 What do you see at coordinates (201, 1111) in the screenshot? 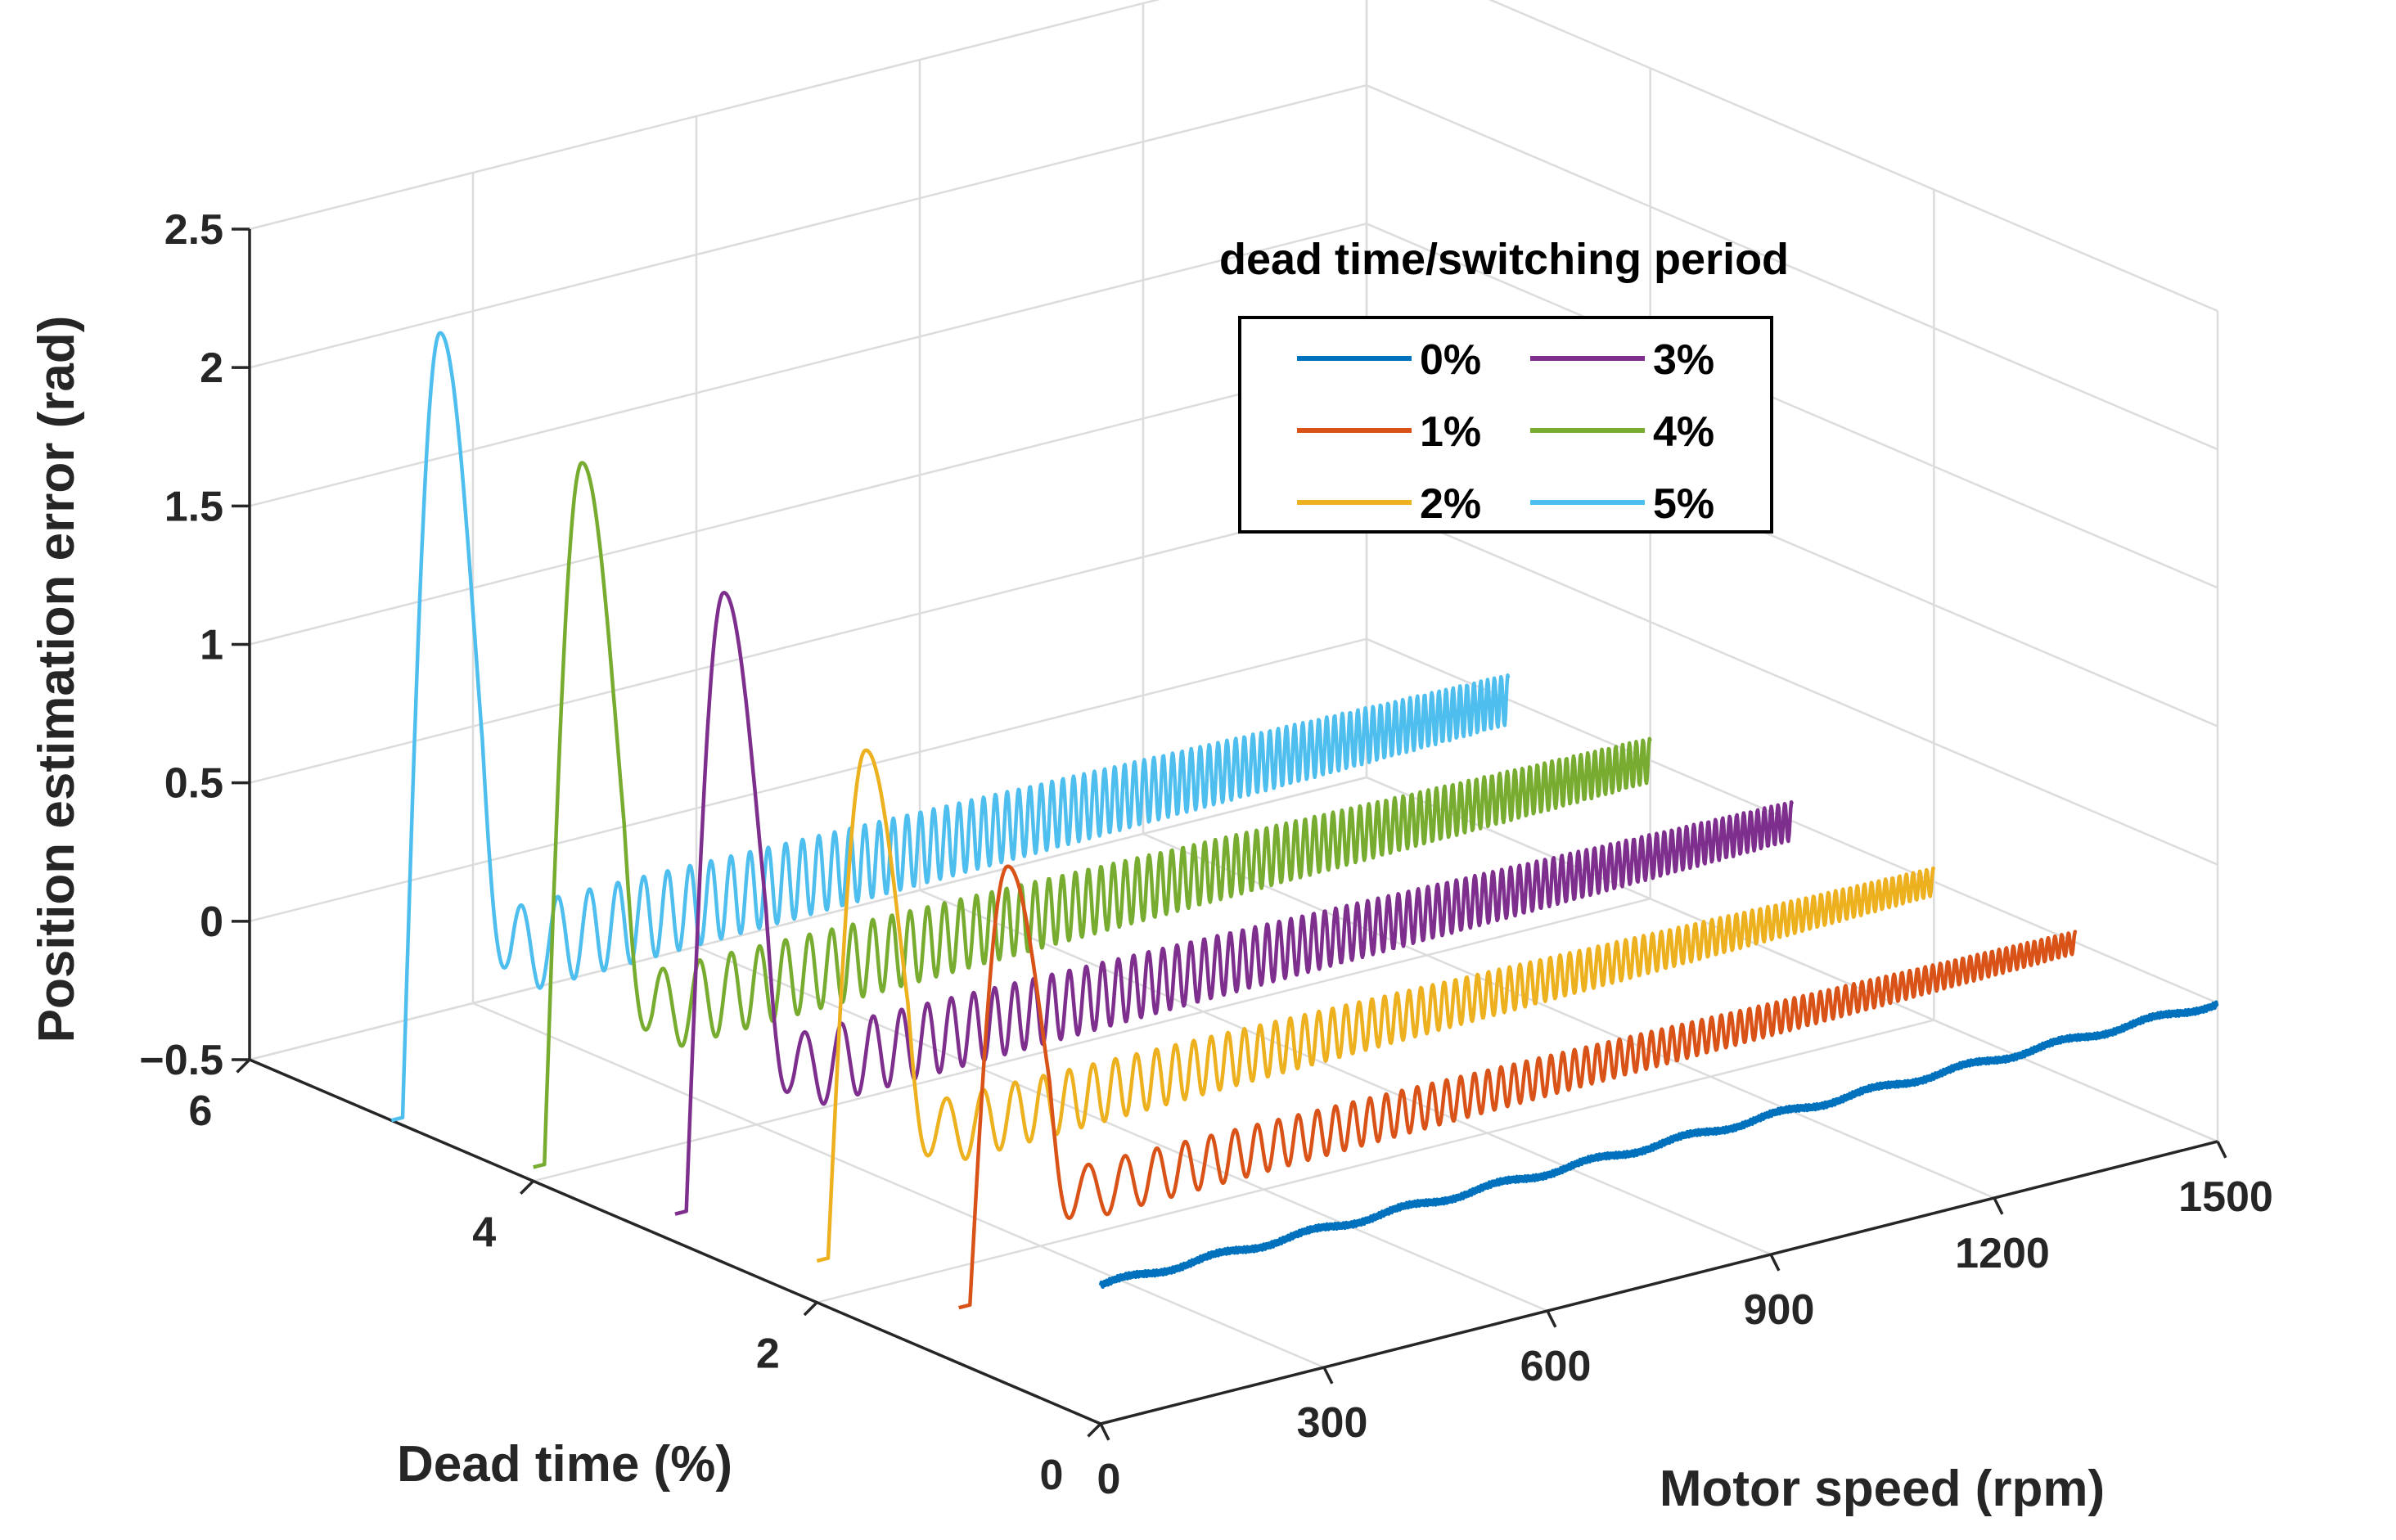
I see `y-tick-label: 6` at bounding box center [201, 1111].